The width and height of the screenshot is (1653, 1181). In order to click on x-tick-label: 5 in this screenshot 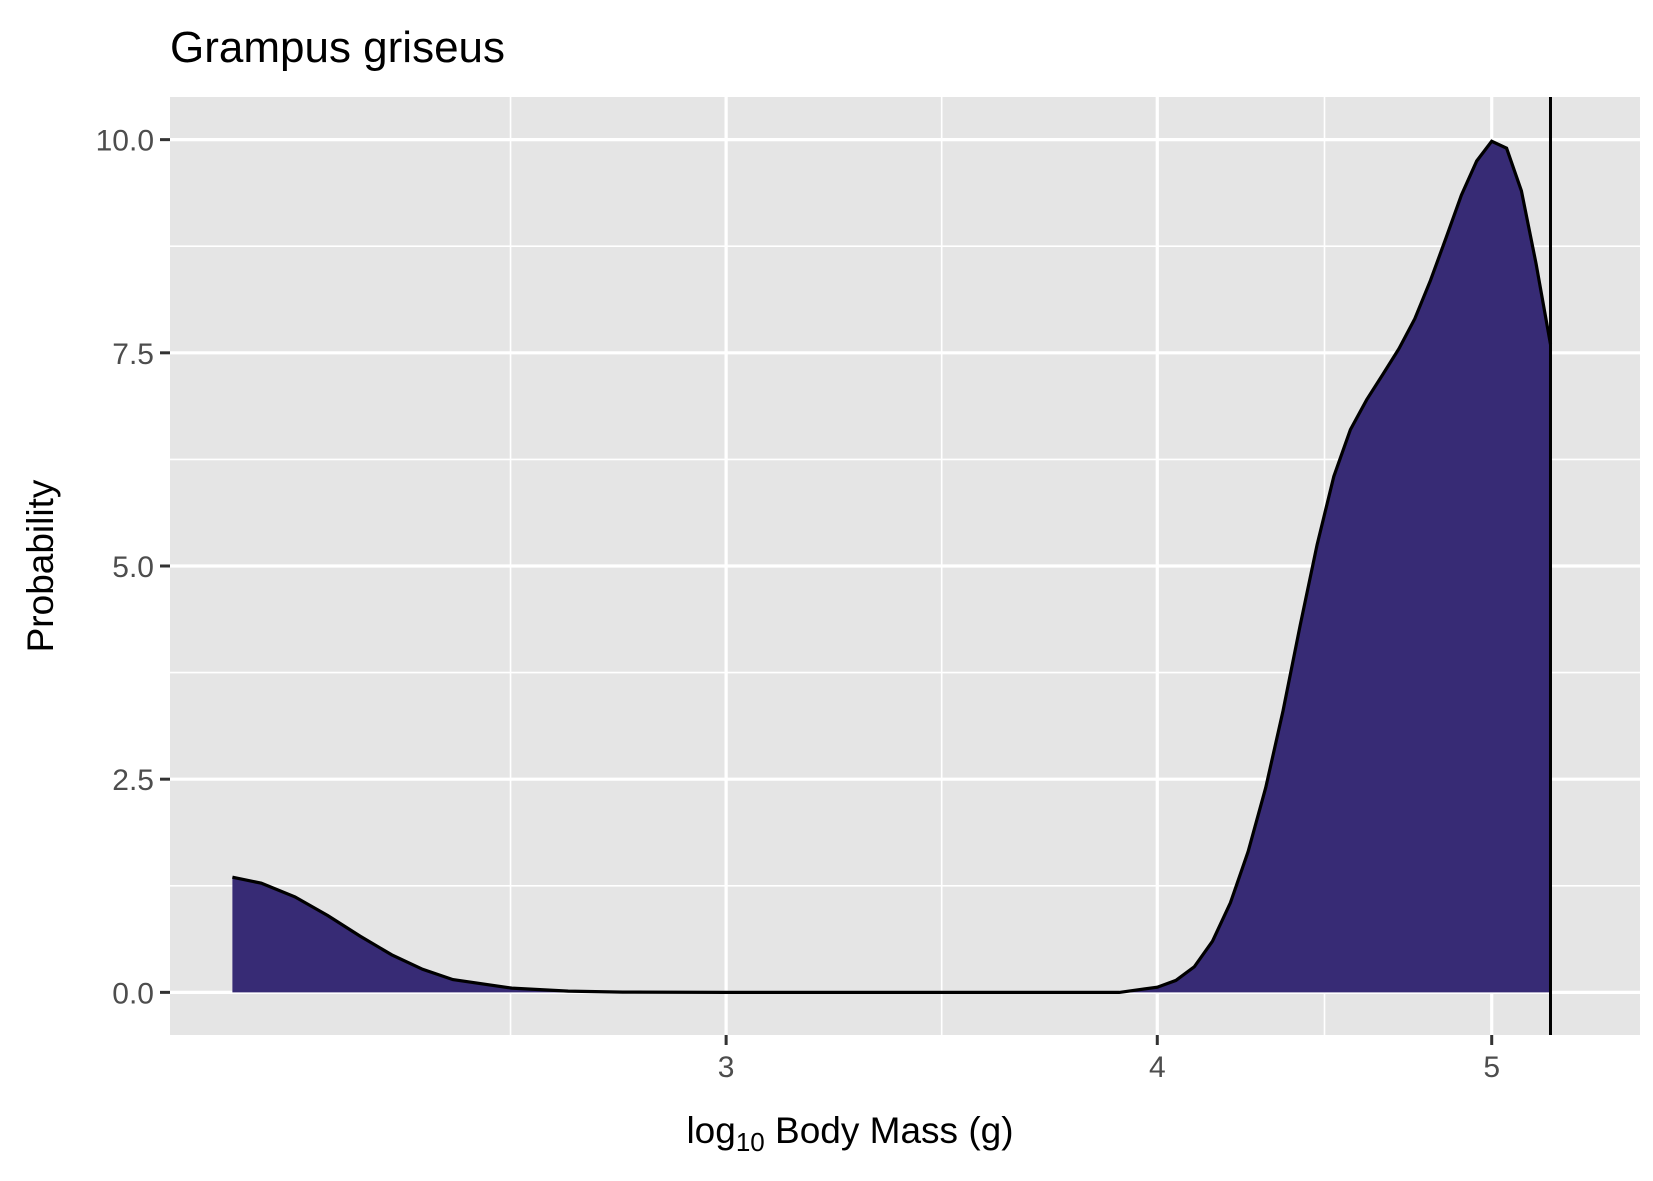, I will do `click(1491, 1067)`.